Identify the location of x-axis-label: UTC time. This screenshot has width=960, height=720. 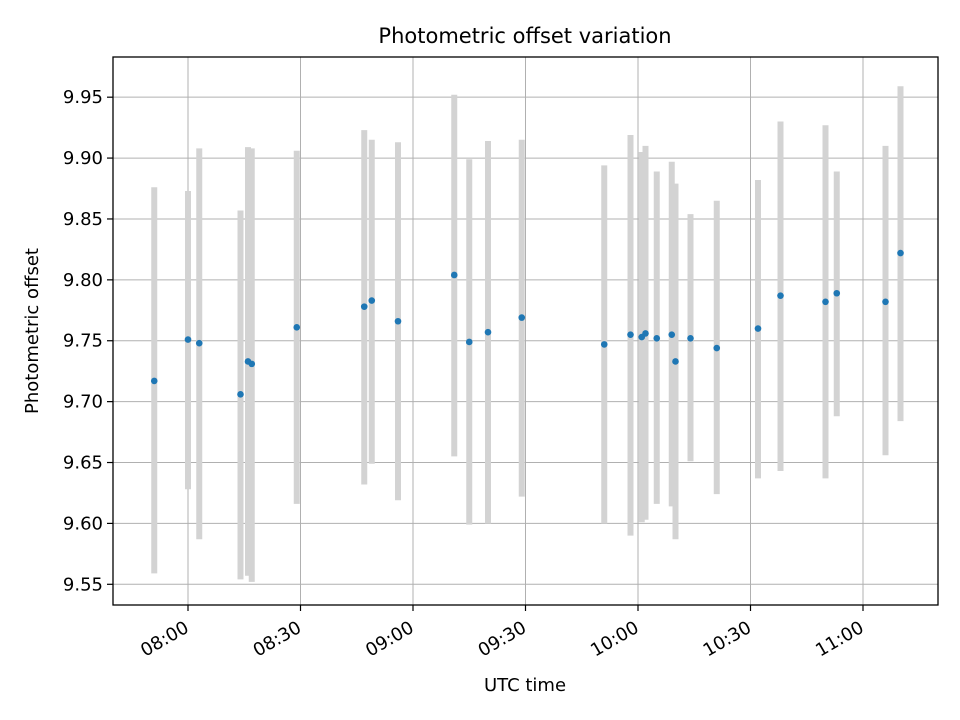
(525, 685).